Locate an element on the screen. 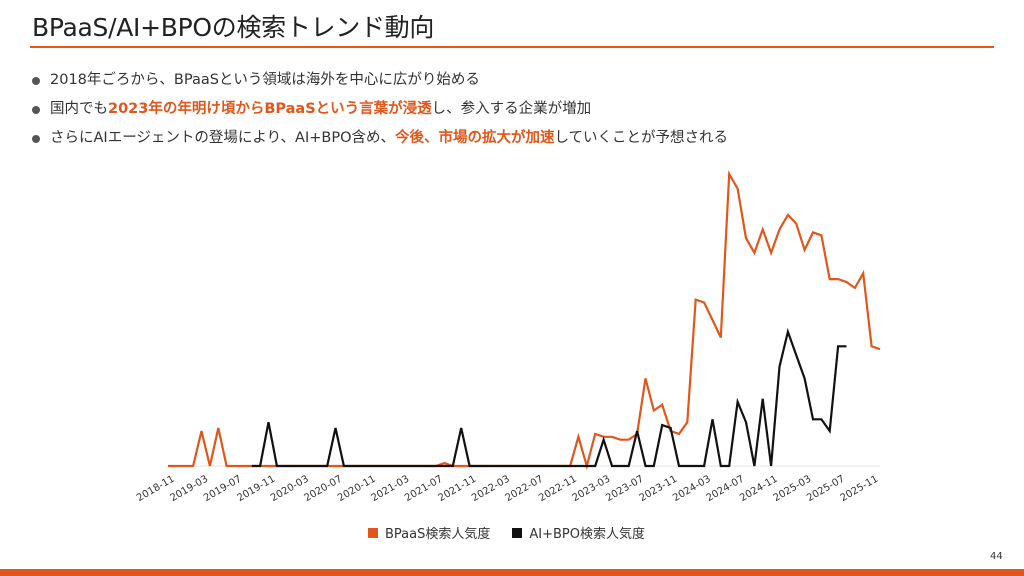 This screenshot has height=576, width=1024. chart-legend: BPaaS検索人気度 AI+BPO検索人気度 is located at coordinates (517, 532).